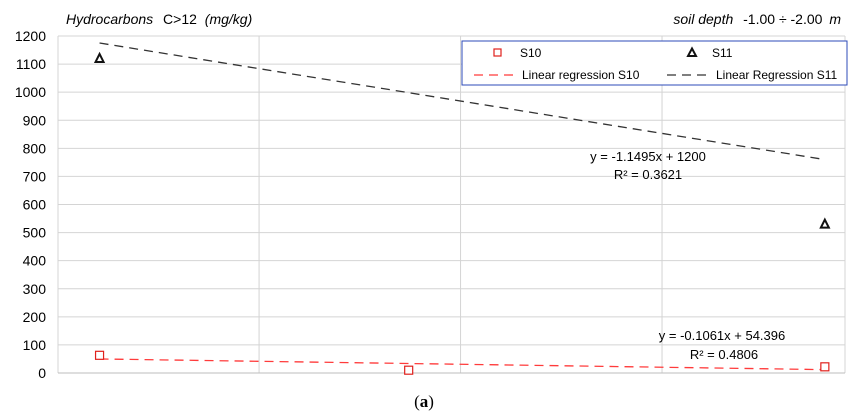 The image size is (849, 419). I want to click on s10-r2: R² = 0.4806, so click(724, 354).